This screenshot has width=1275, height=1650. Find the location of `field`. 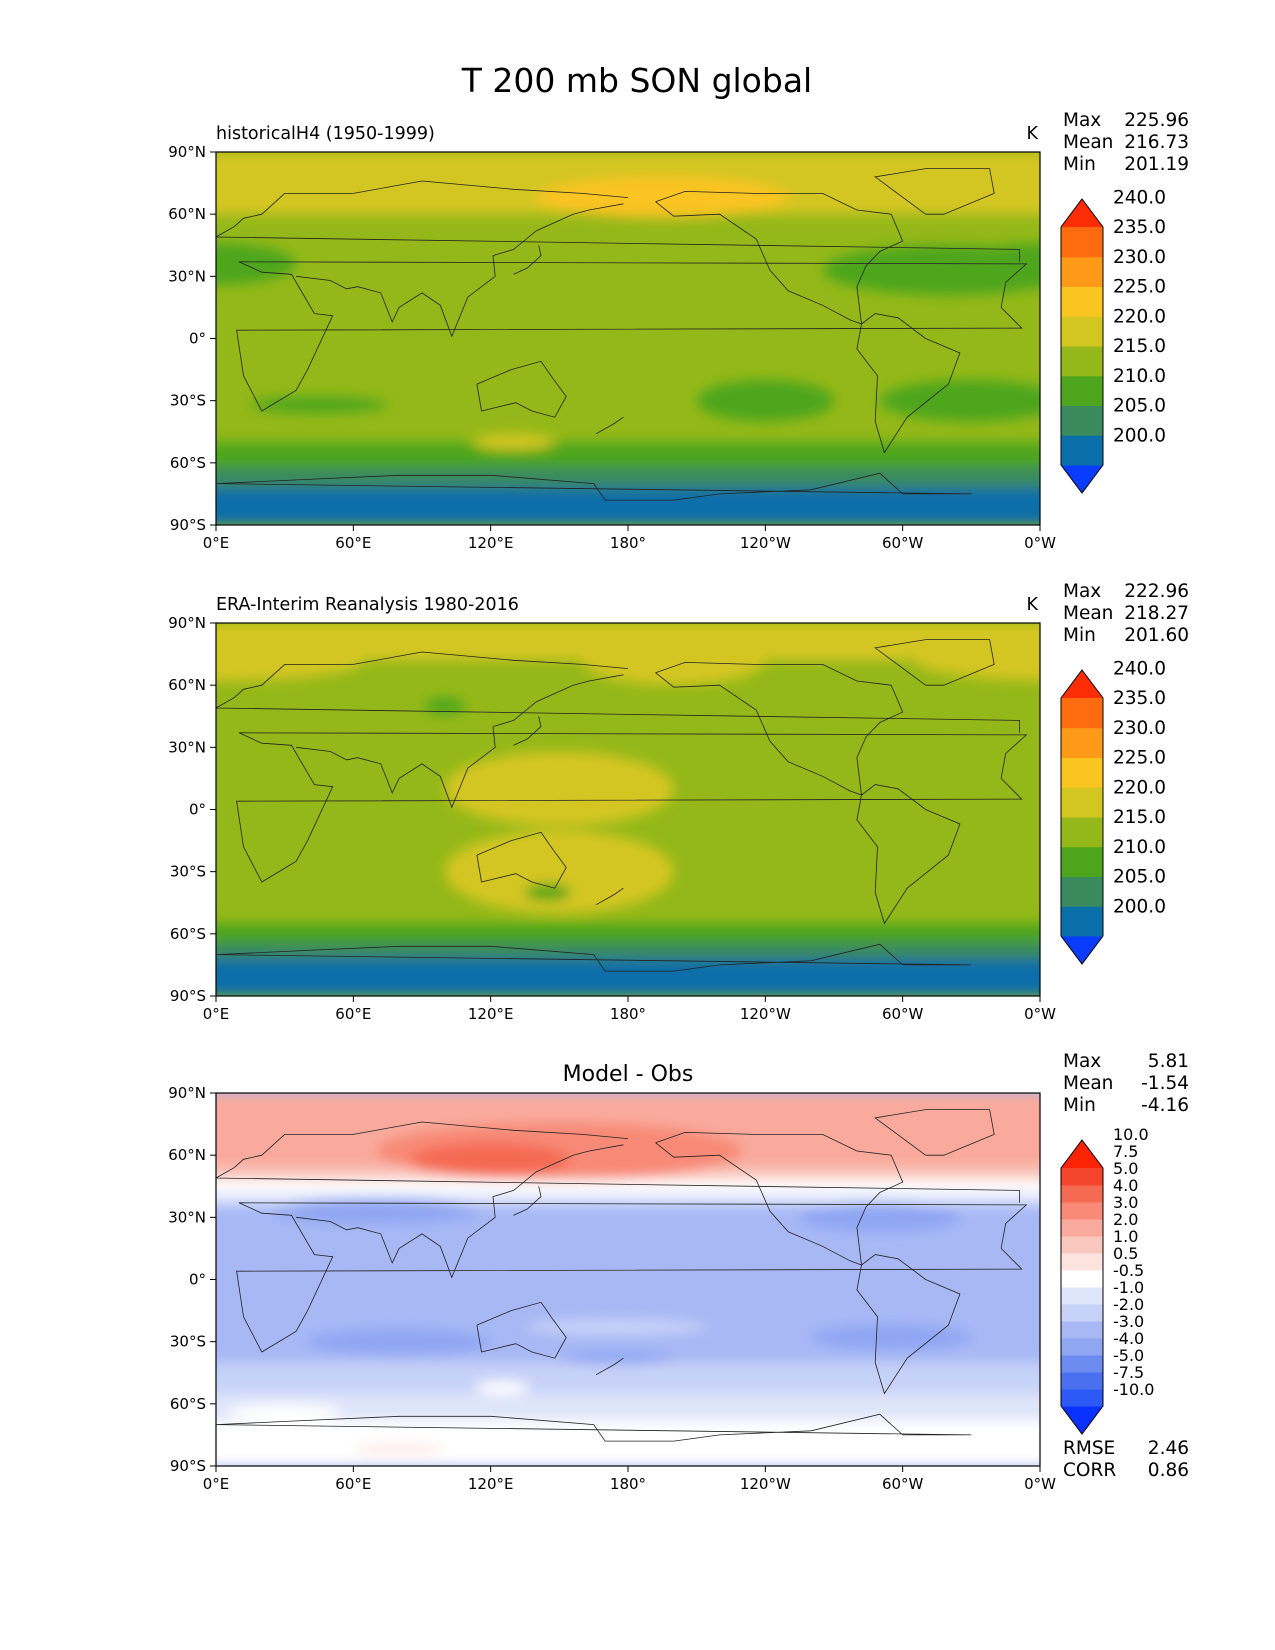

field is located at coordinates (628, 809).